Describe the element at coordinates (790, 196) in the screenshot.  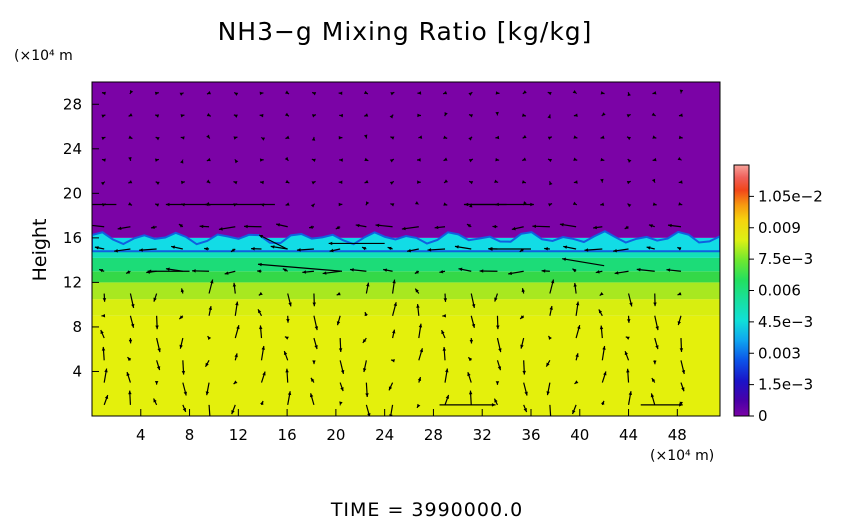
I see `colorbar-tick-label: 1.05e−2` at that location.